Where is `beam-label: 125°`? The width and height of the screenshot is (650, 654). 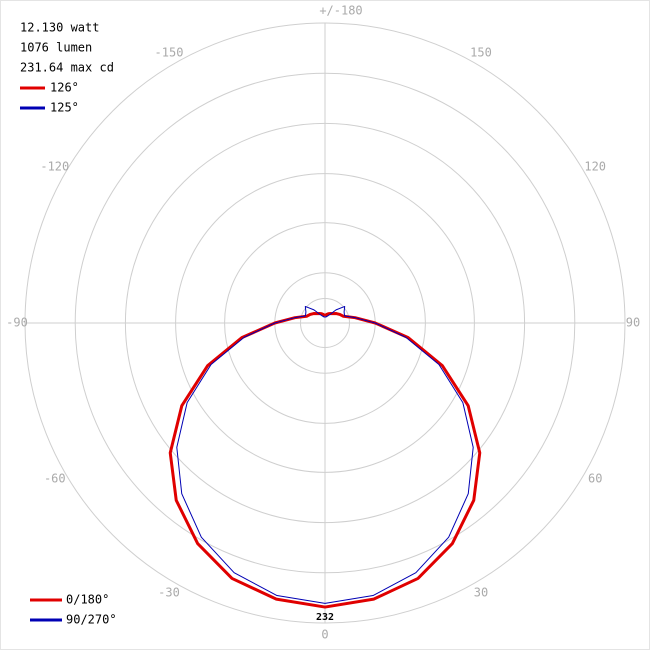 beam-label: 125° is located at coordinates (64, 108).